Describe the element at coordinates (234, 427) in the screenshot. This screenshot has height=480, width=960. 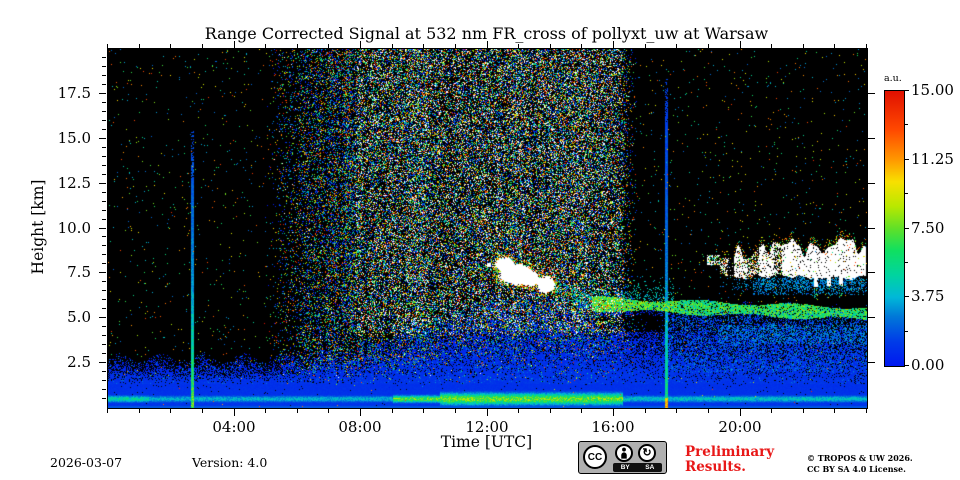
I see `x-axis-tick-label: 04:00` at that location.